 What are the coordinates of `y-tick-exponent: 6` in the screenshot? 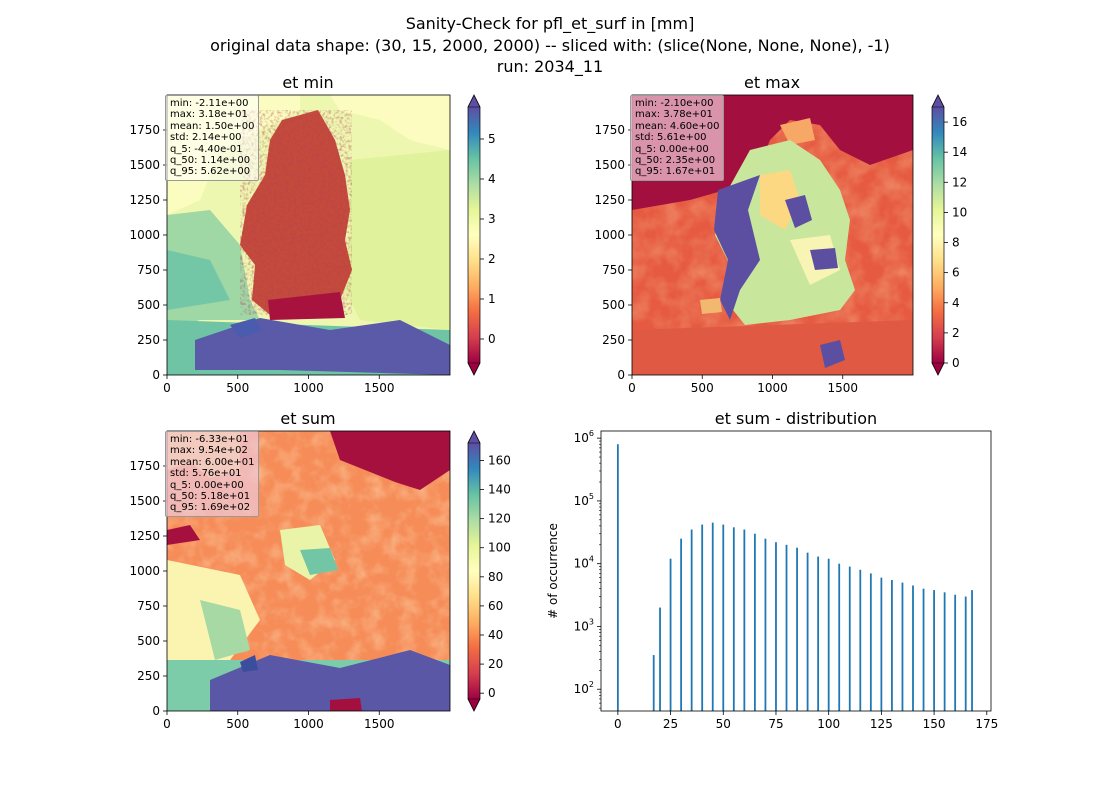 It's located at (591, 433).